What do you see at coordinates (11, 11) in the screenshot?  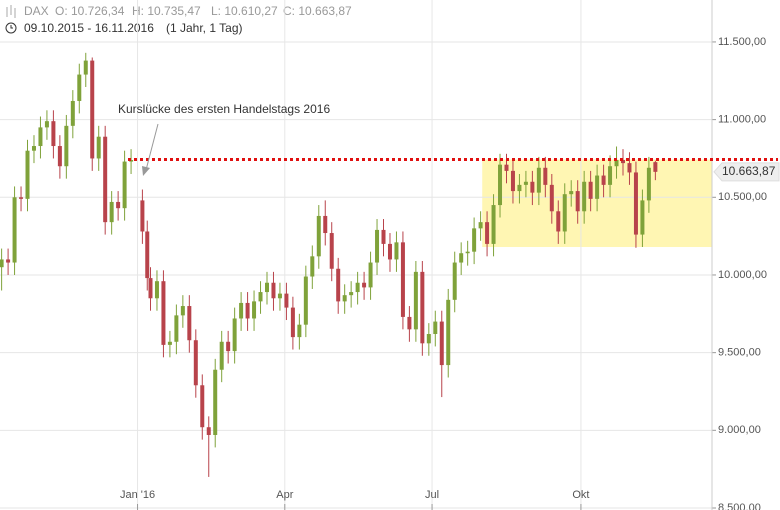 I see `header-icon` at bounding box center [11, 11].